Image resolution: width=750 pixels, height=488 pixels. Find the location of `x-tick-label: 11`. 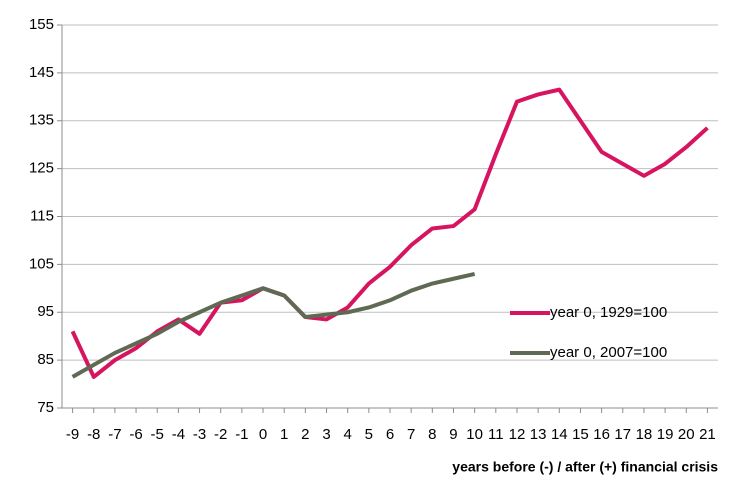

x-tick-label: 11 is located at coordinates (496, 434).